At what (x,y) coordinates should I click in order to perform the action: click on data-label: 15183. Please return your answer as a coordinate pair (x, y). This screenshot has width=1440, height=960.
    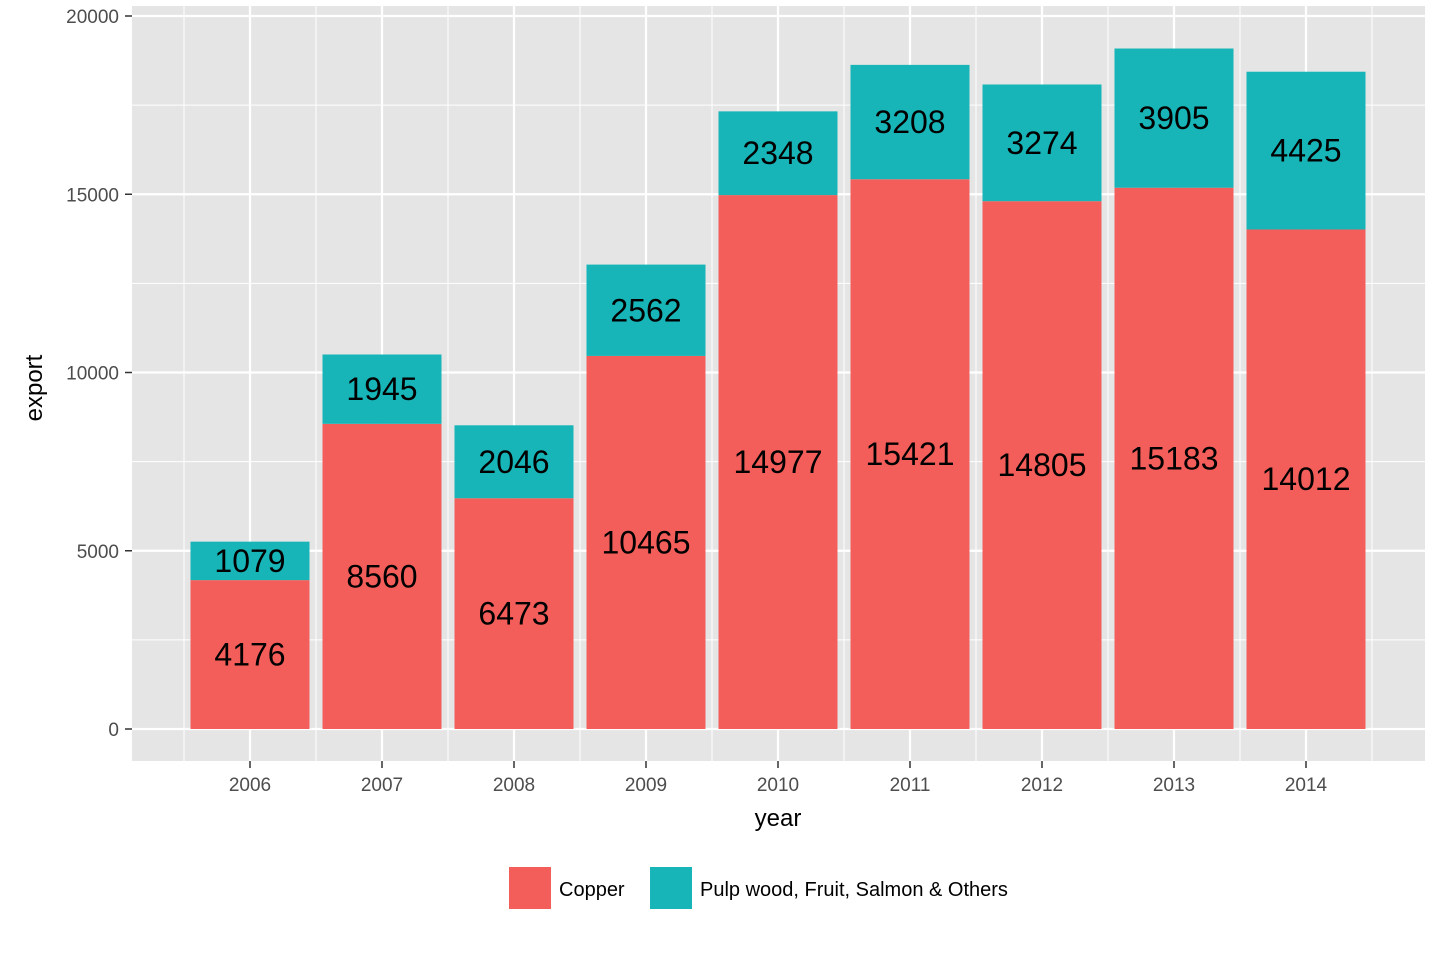
    Looking at the image, I should click on (1174, 458).